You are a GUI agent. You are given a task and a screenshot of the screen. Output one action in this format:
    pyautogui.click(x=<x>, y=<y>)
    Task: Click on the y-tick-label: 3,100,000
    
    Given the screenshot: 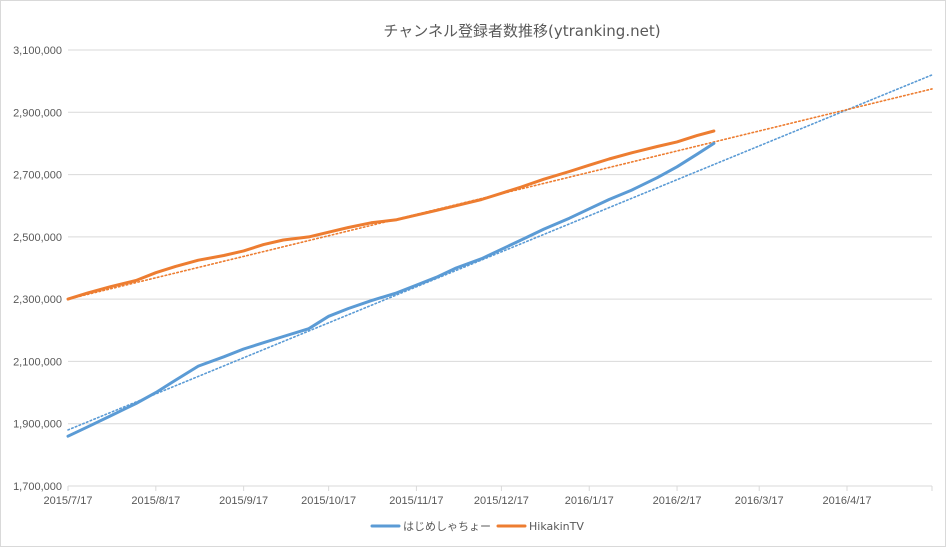 What is the action you would take?
    pyautogui.click(x=37, y=51)
    